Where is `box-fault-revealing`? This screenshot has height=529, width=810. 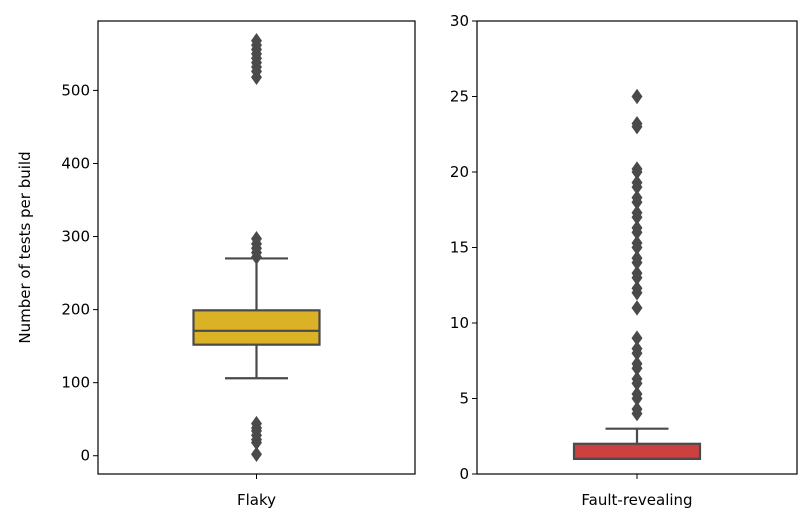
box-fault-revealing is located at coordinates (637, 451).